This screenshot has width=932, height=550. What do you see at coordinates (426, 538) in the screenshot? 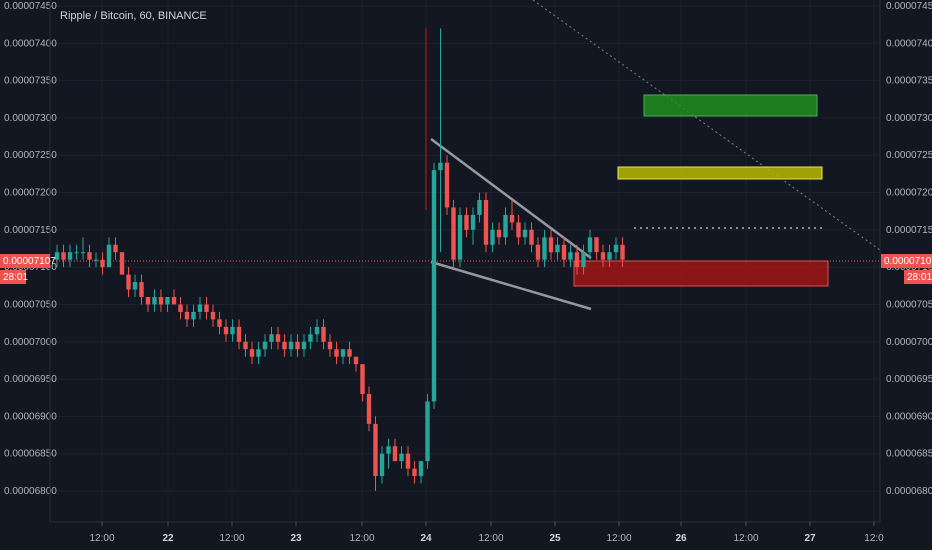
I see `x-tick-label: 24` at bounding box center [426, 538].